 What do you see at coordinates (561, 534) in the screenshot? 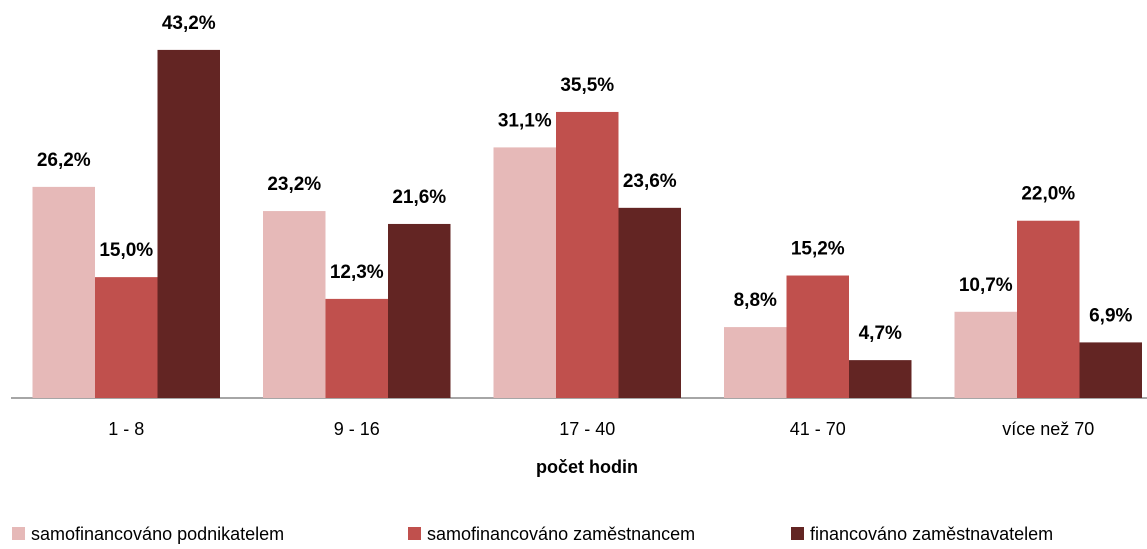
I see `legend-label: samofinancováno zaměstnancem` at bounding box center [561, 534].